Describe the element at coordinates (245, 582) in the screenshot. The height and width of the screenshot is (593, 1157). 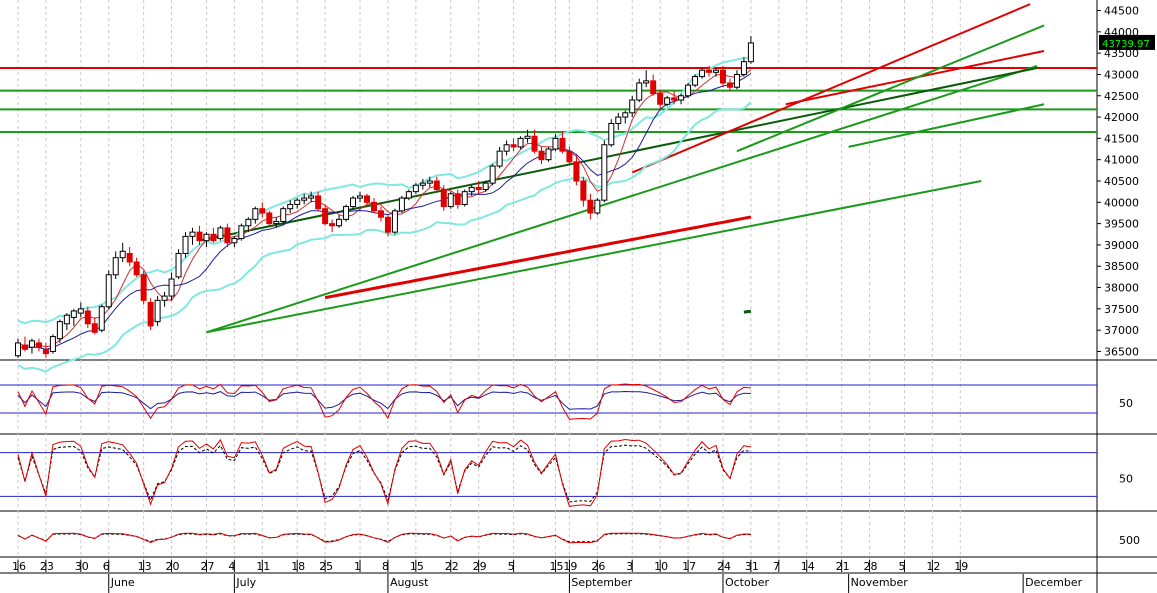
I see `month-label: July` at that location.